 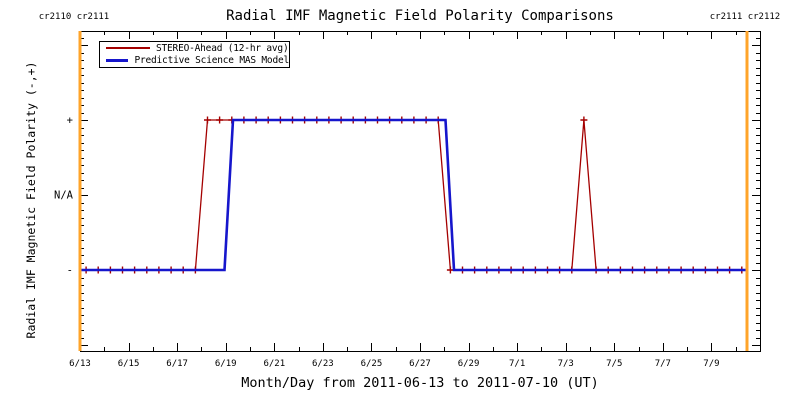 I want to click on x-axis-tick-label: 7/5, so click(x=614, y=364).